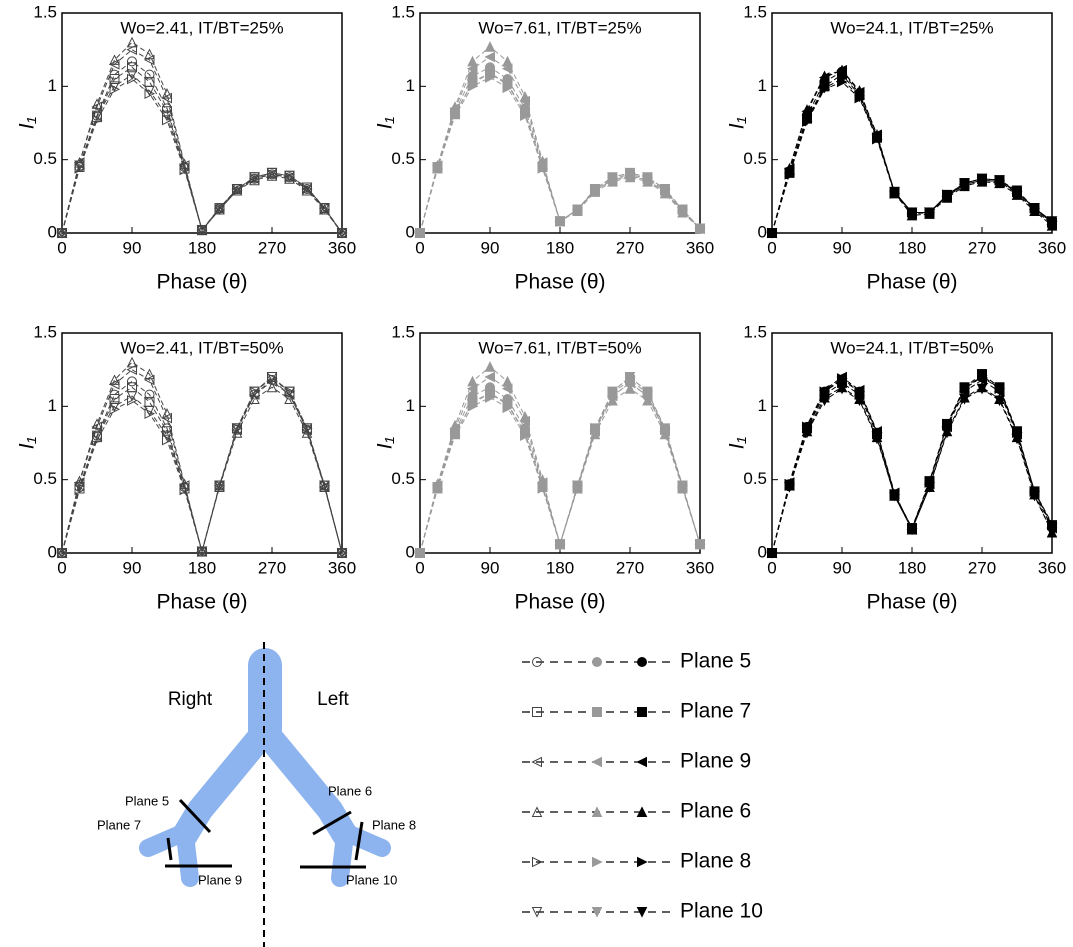  What do you see at coordinates (715, 711) in the screenshot?
I see `legend-label: Plane 7` at bounding box center [715, 711].